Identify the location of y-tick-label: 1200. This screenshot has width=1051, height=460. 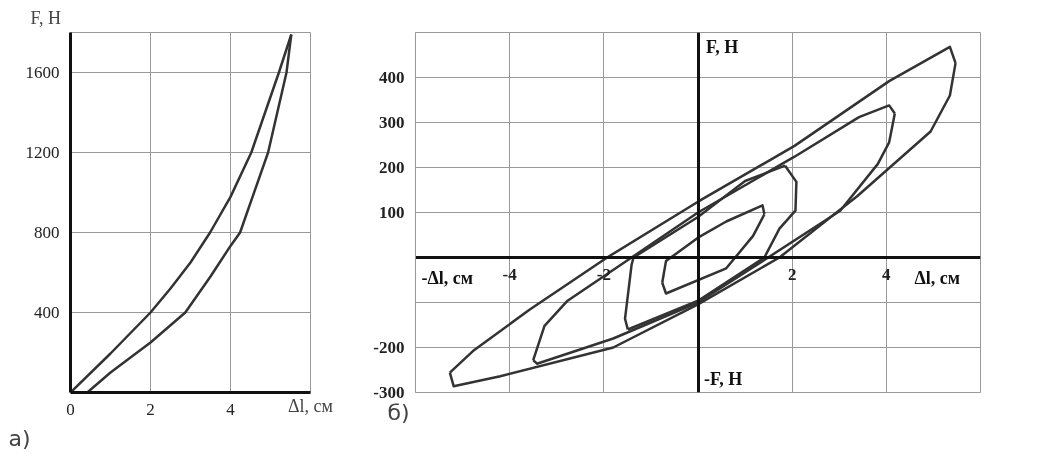
(42, 152).